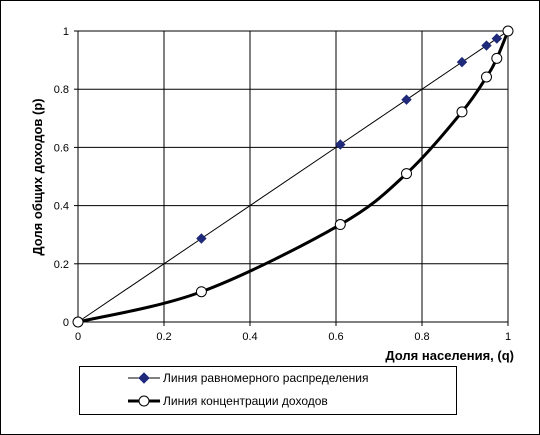 The image size is (540, 435). What do you see at coordinates (144, 378) in the screenshot?
I see `legend-marker-uniform` at bounding box center [144, 378].